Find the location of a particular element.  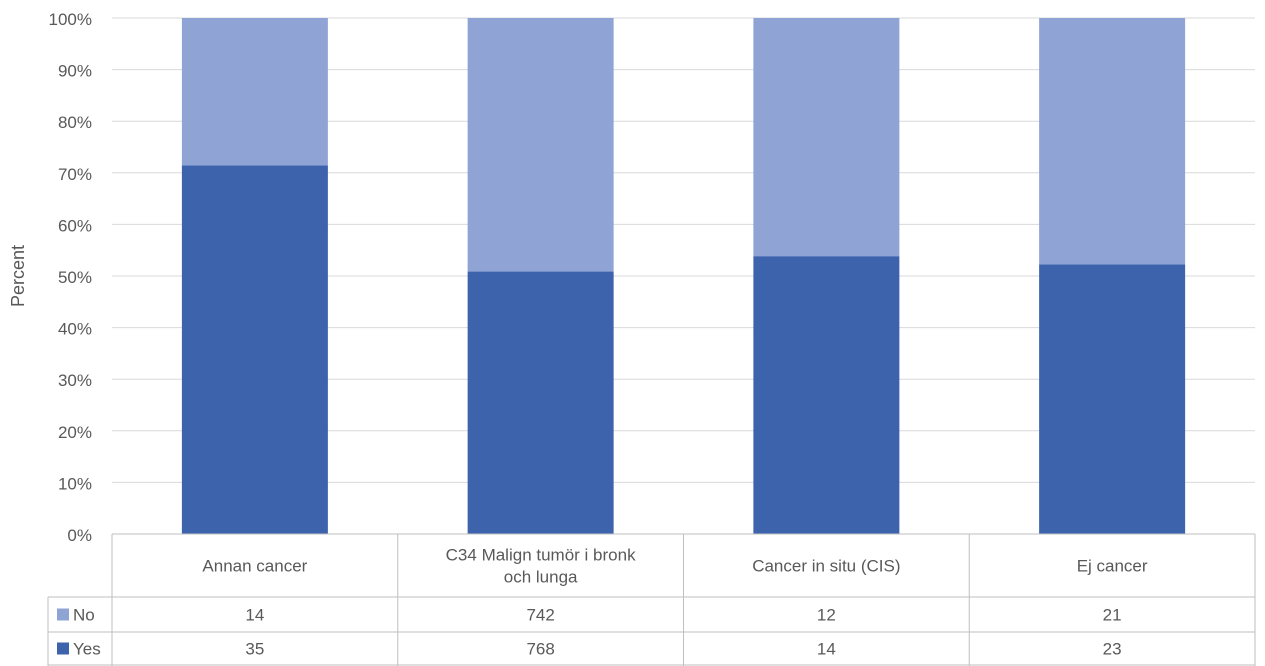

category-label: Annan cancer is located at coordinates (254, 566).